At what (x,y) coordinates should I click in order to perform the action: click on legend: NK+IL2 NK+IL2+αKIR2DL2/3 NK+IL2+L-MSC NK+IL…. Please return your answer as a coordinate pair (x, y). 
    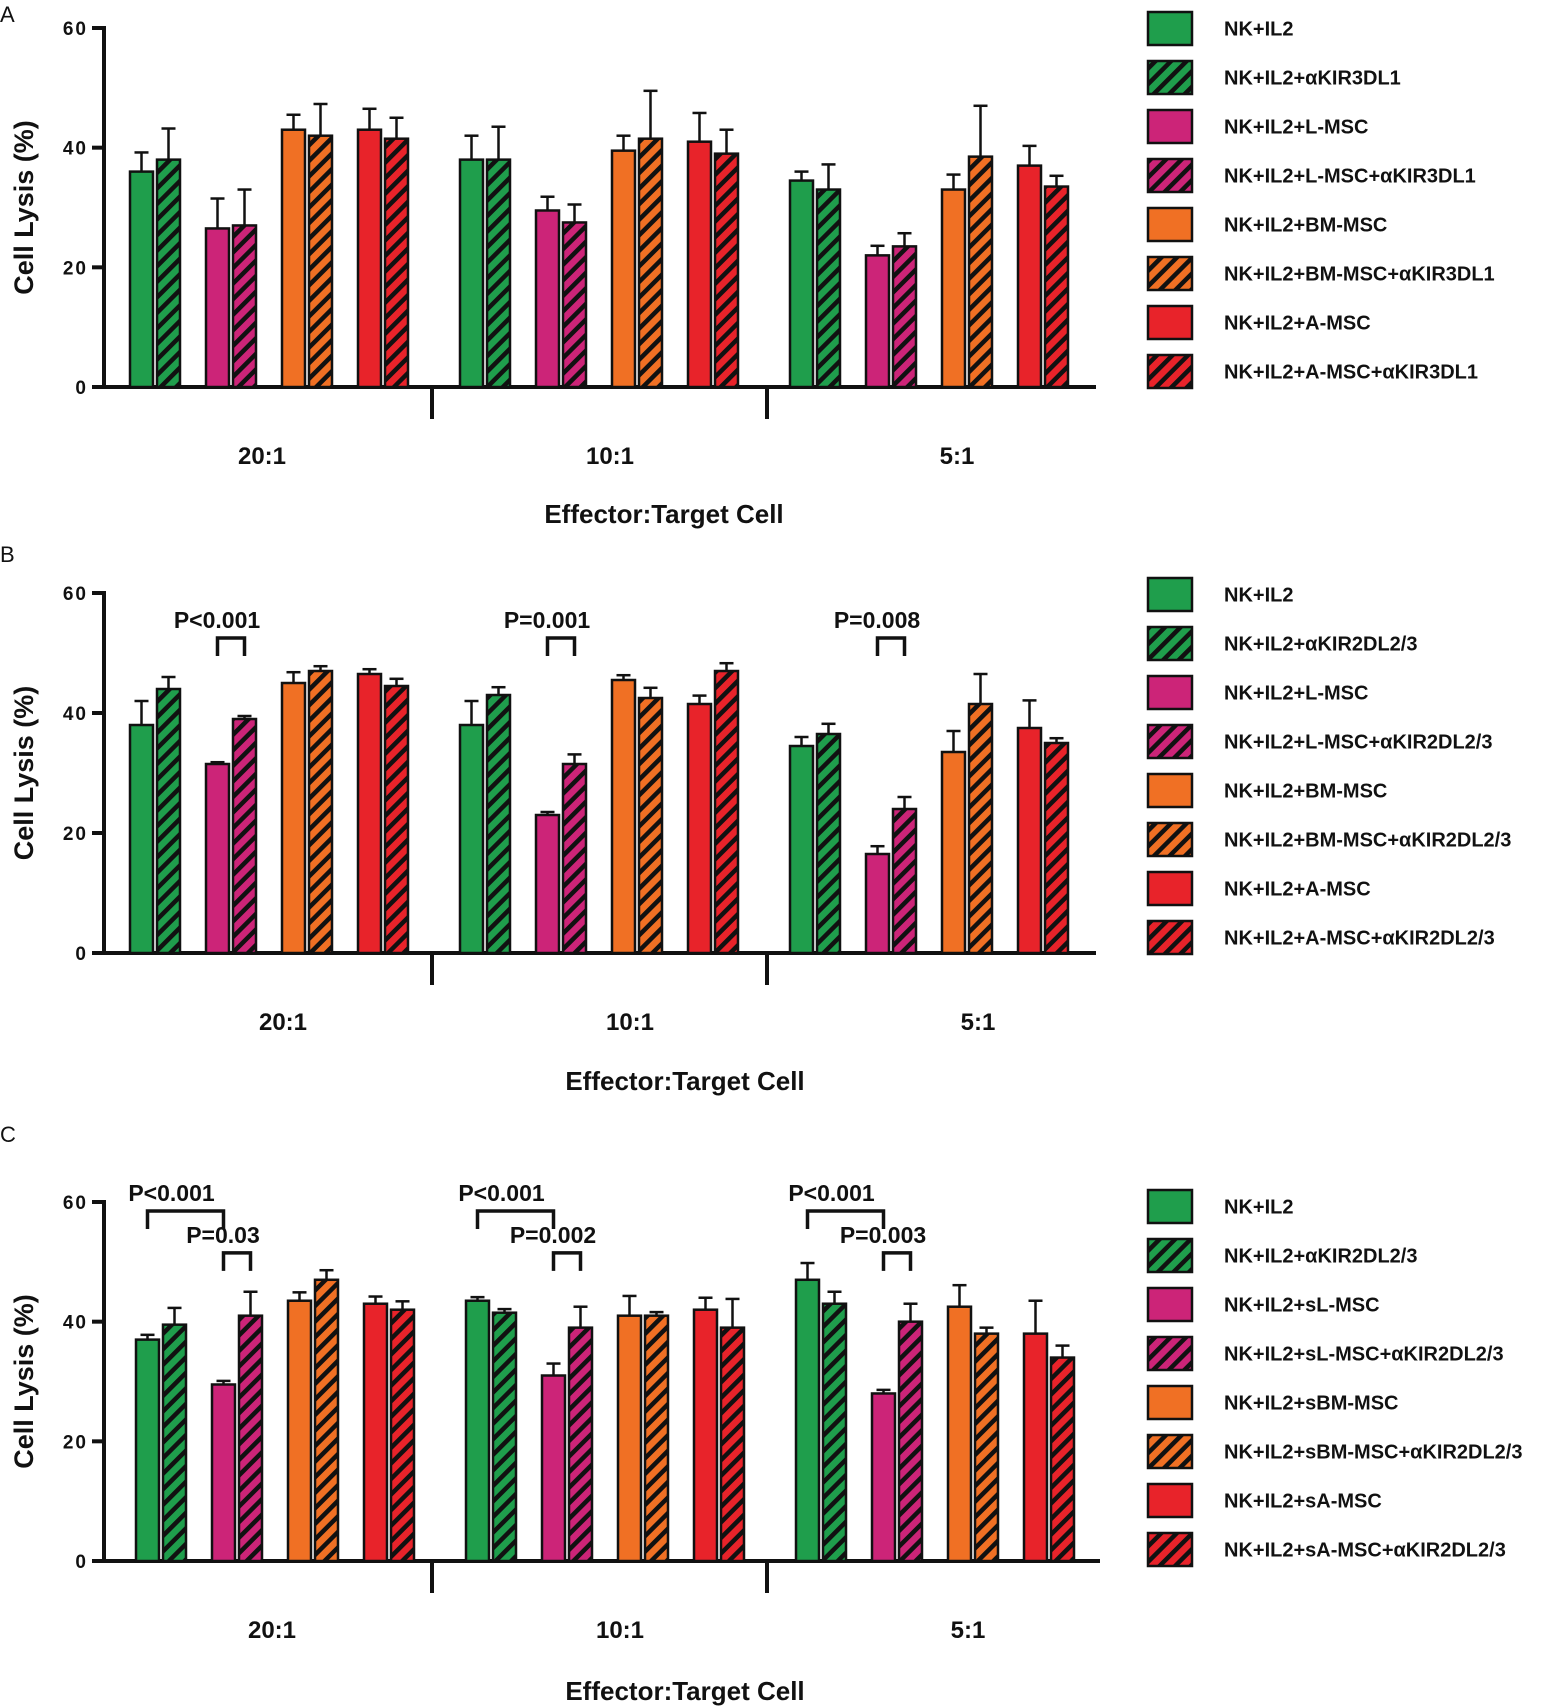
    Looking at the image, I should click on (1328, 766).